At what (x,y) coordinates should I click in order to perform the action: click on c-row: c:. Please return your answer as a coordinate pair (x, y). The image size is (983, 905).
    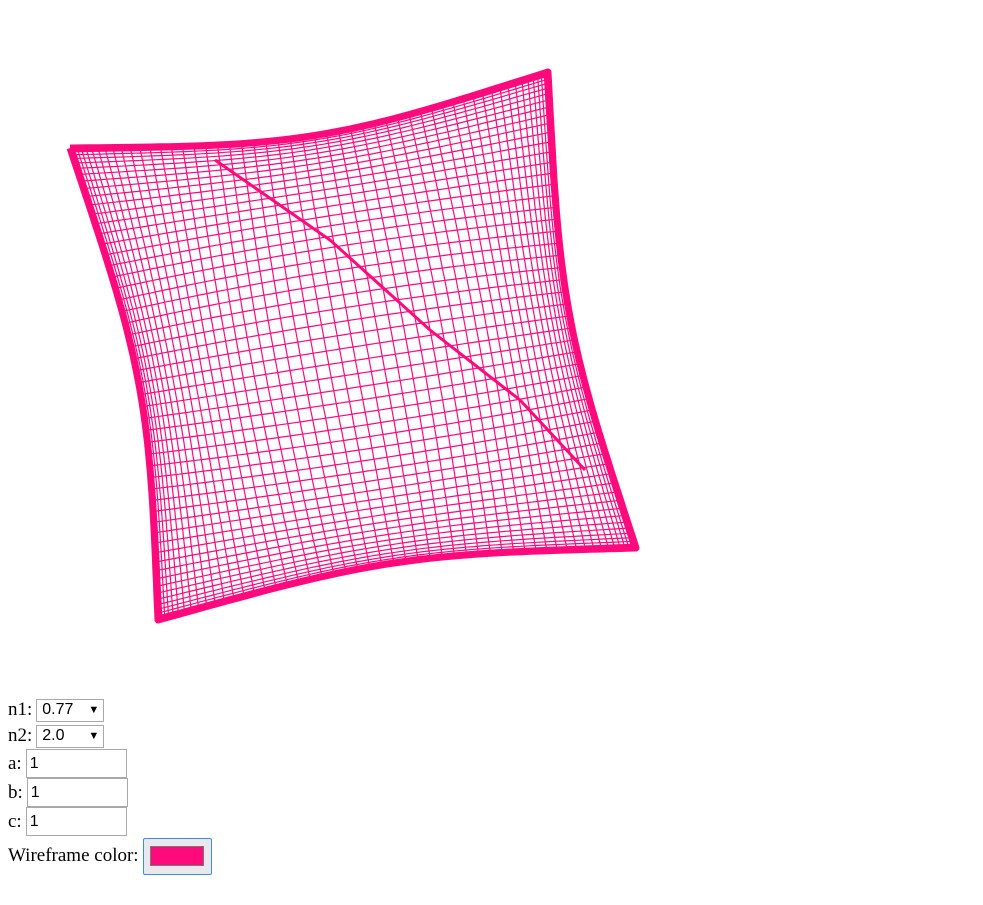
    Looking at the image, I should click on (110, 821).